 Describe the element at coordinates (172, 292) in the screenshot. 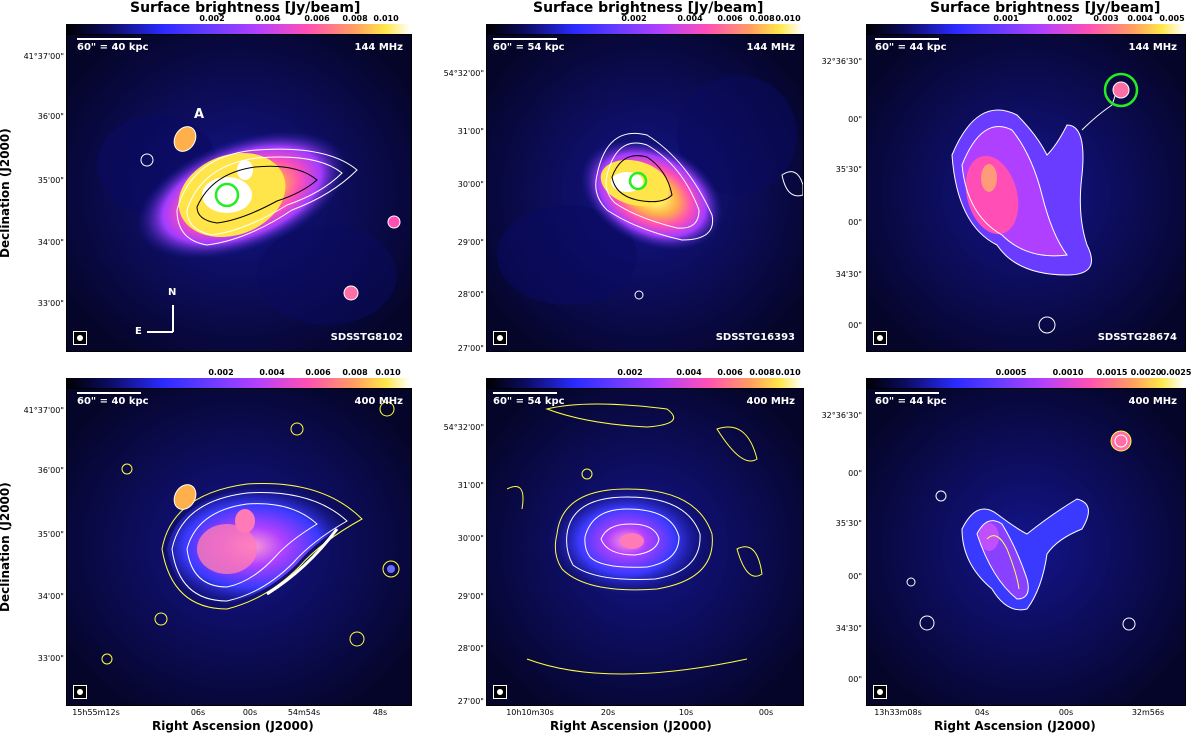

I see `compass-north: N` at that location.